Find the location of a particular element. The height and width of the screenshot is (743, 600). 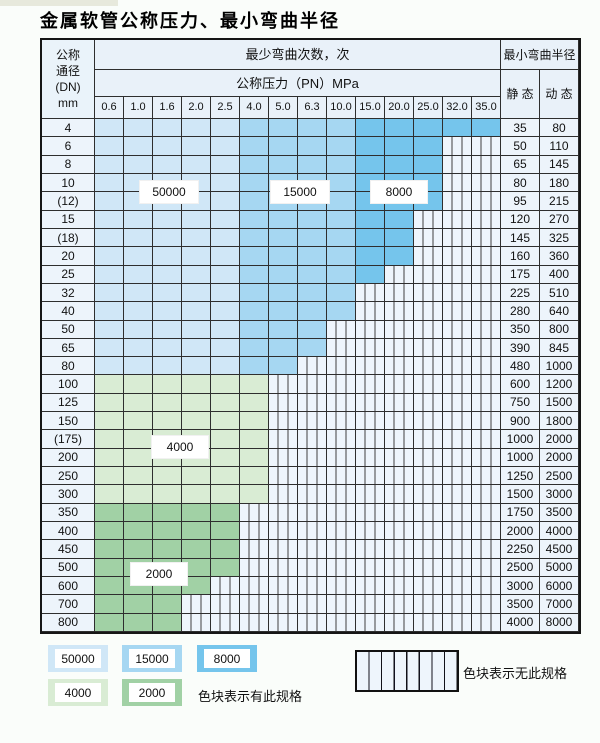

legend-block-8000: 8000 is located at coordinates (227, 658).